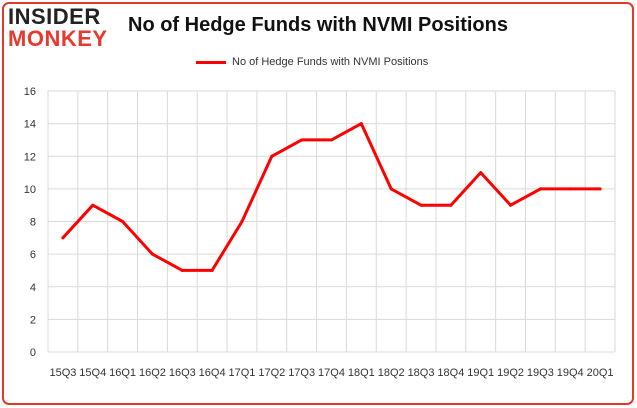 The width and height of the screenshot is (637, 408). Describe the element at coordinates (421, 373) in the screenshot. I see `x-tick-label: 18Q3` at that location.